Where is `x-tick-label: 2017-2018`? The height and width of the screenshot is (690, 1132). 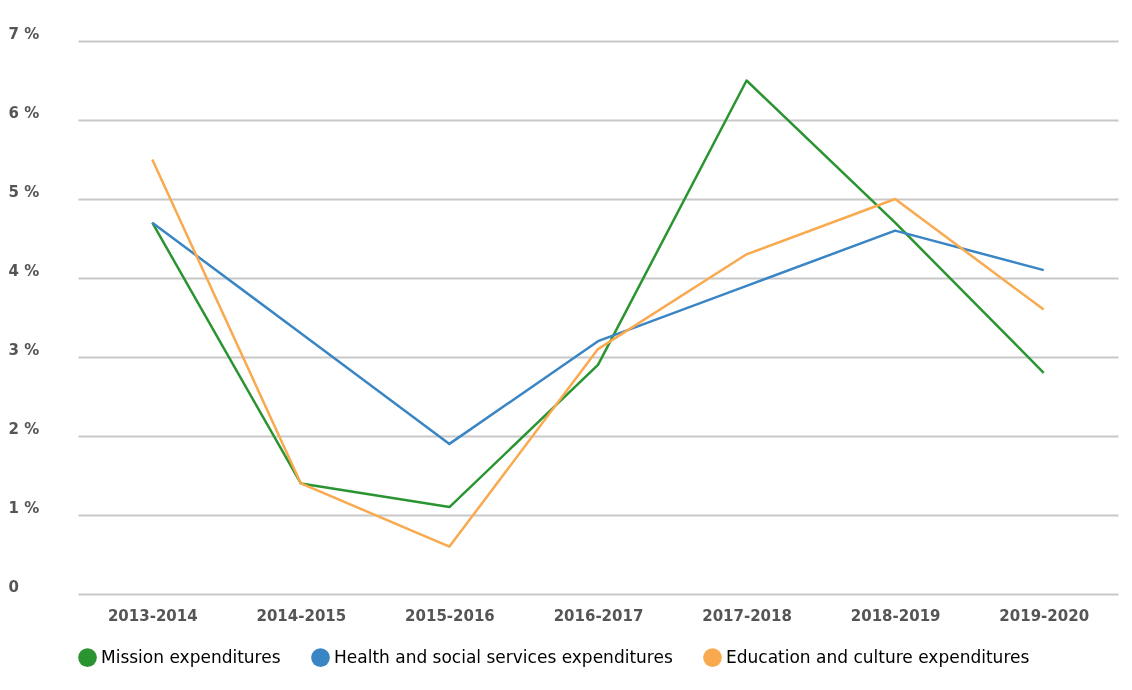 x-tick-label: 2017-2018 is located at coordinates (747, 615).